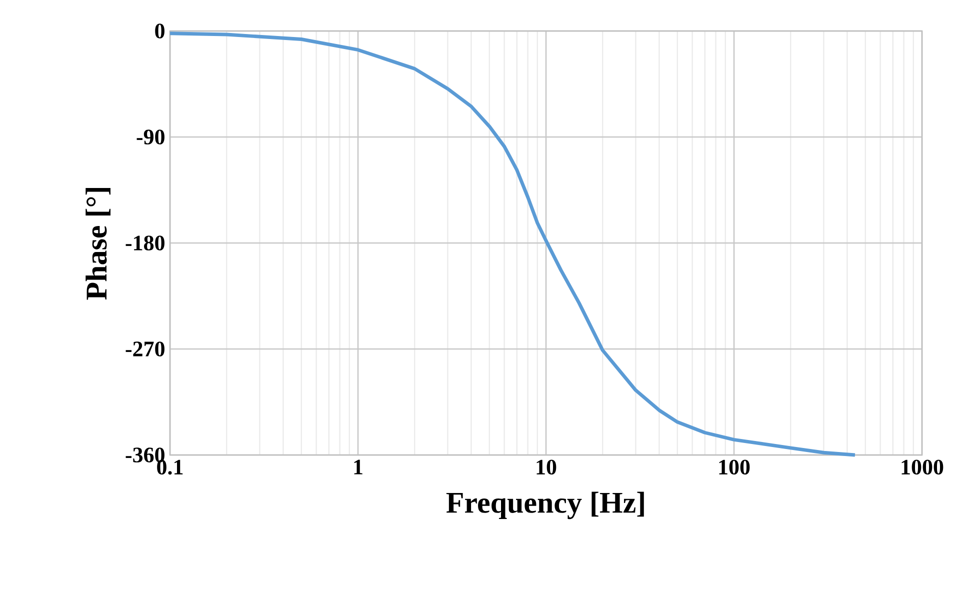 This screenshot has width=962, height=590. What do you see at coordinates (358, 467) in the screenshot?
I see `x-tick-label: 1` at bounding box center [358, 467].